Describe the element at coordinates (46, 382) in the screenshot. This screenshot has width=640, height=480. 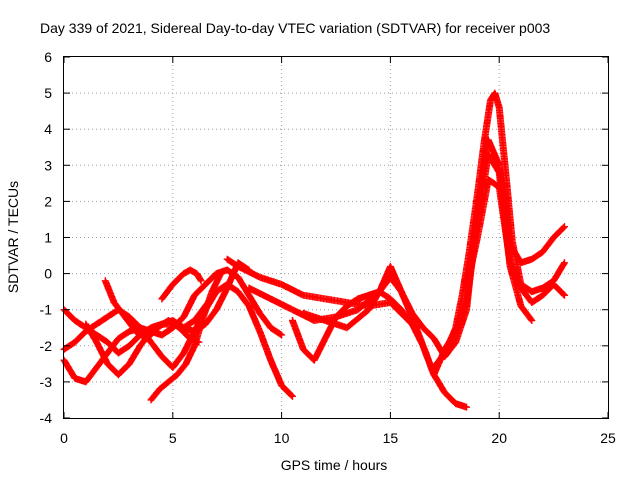
I see `y-tick-label: -3` at that location.